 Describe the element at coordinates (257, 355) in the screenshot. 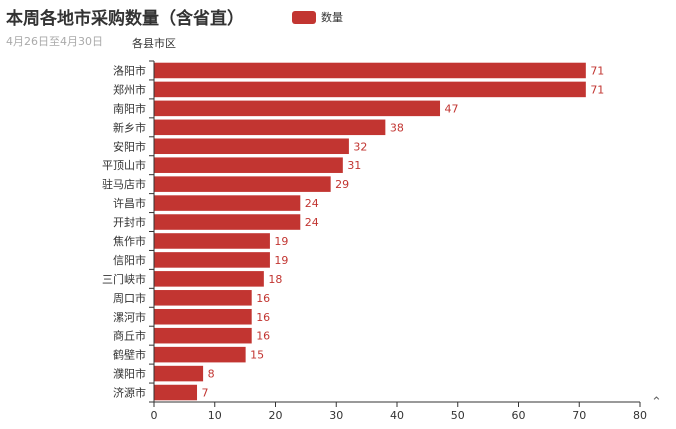

I see `data-label: 15` at that location.